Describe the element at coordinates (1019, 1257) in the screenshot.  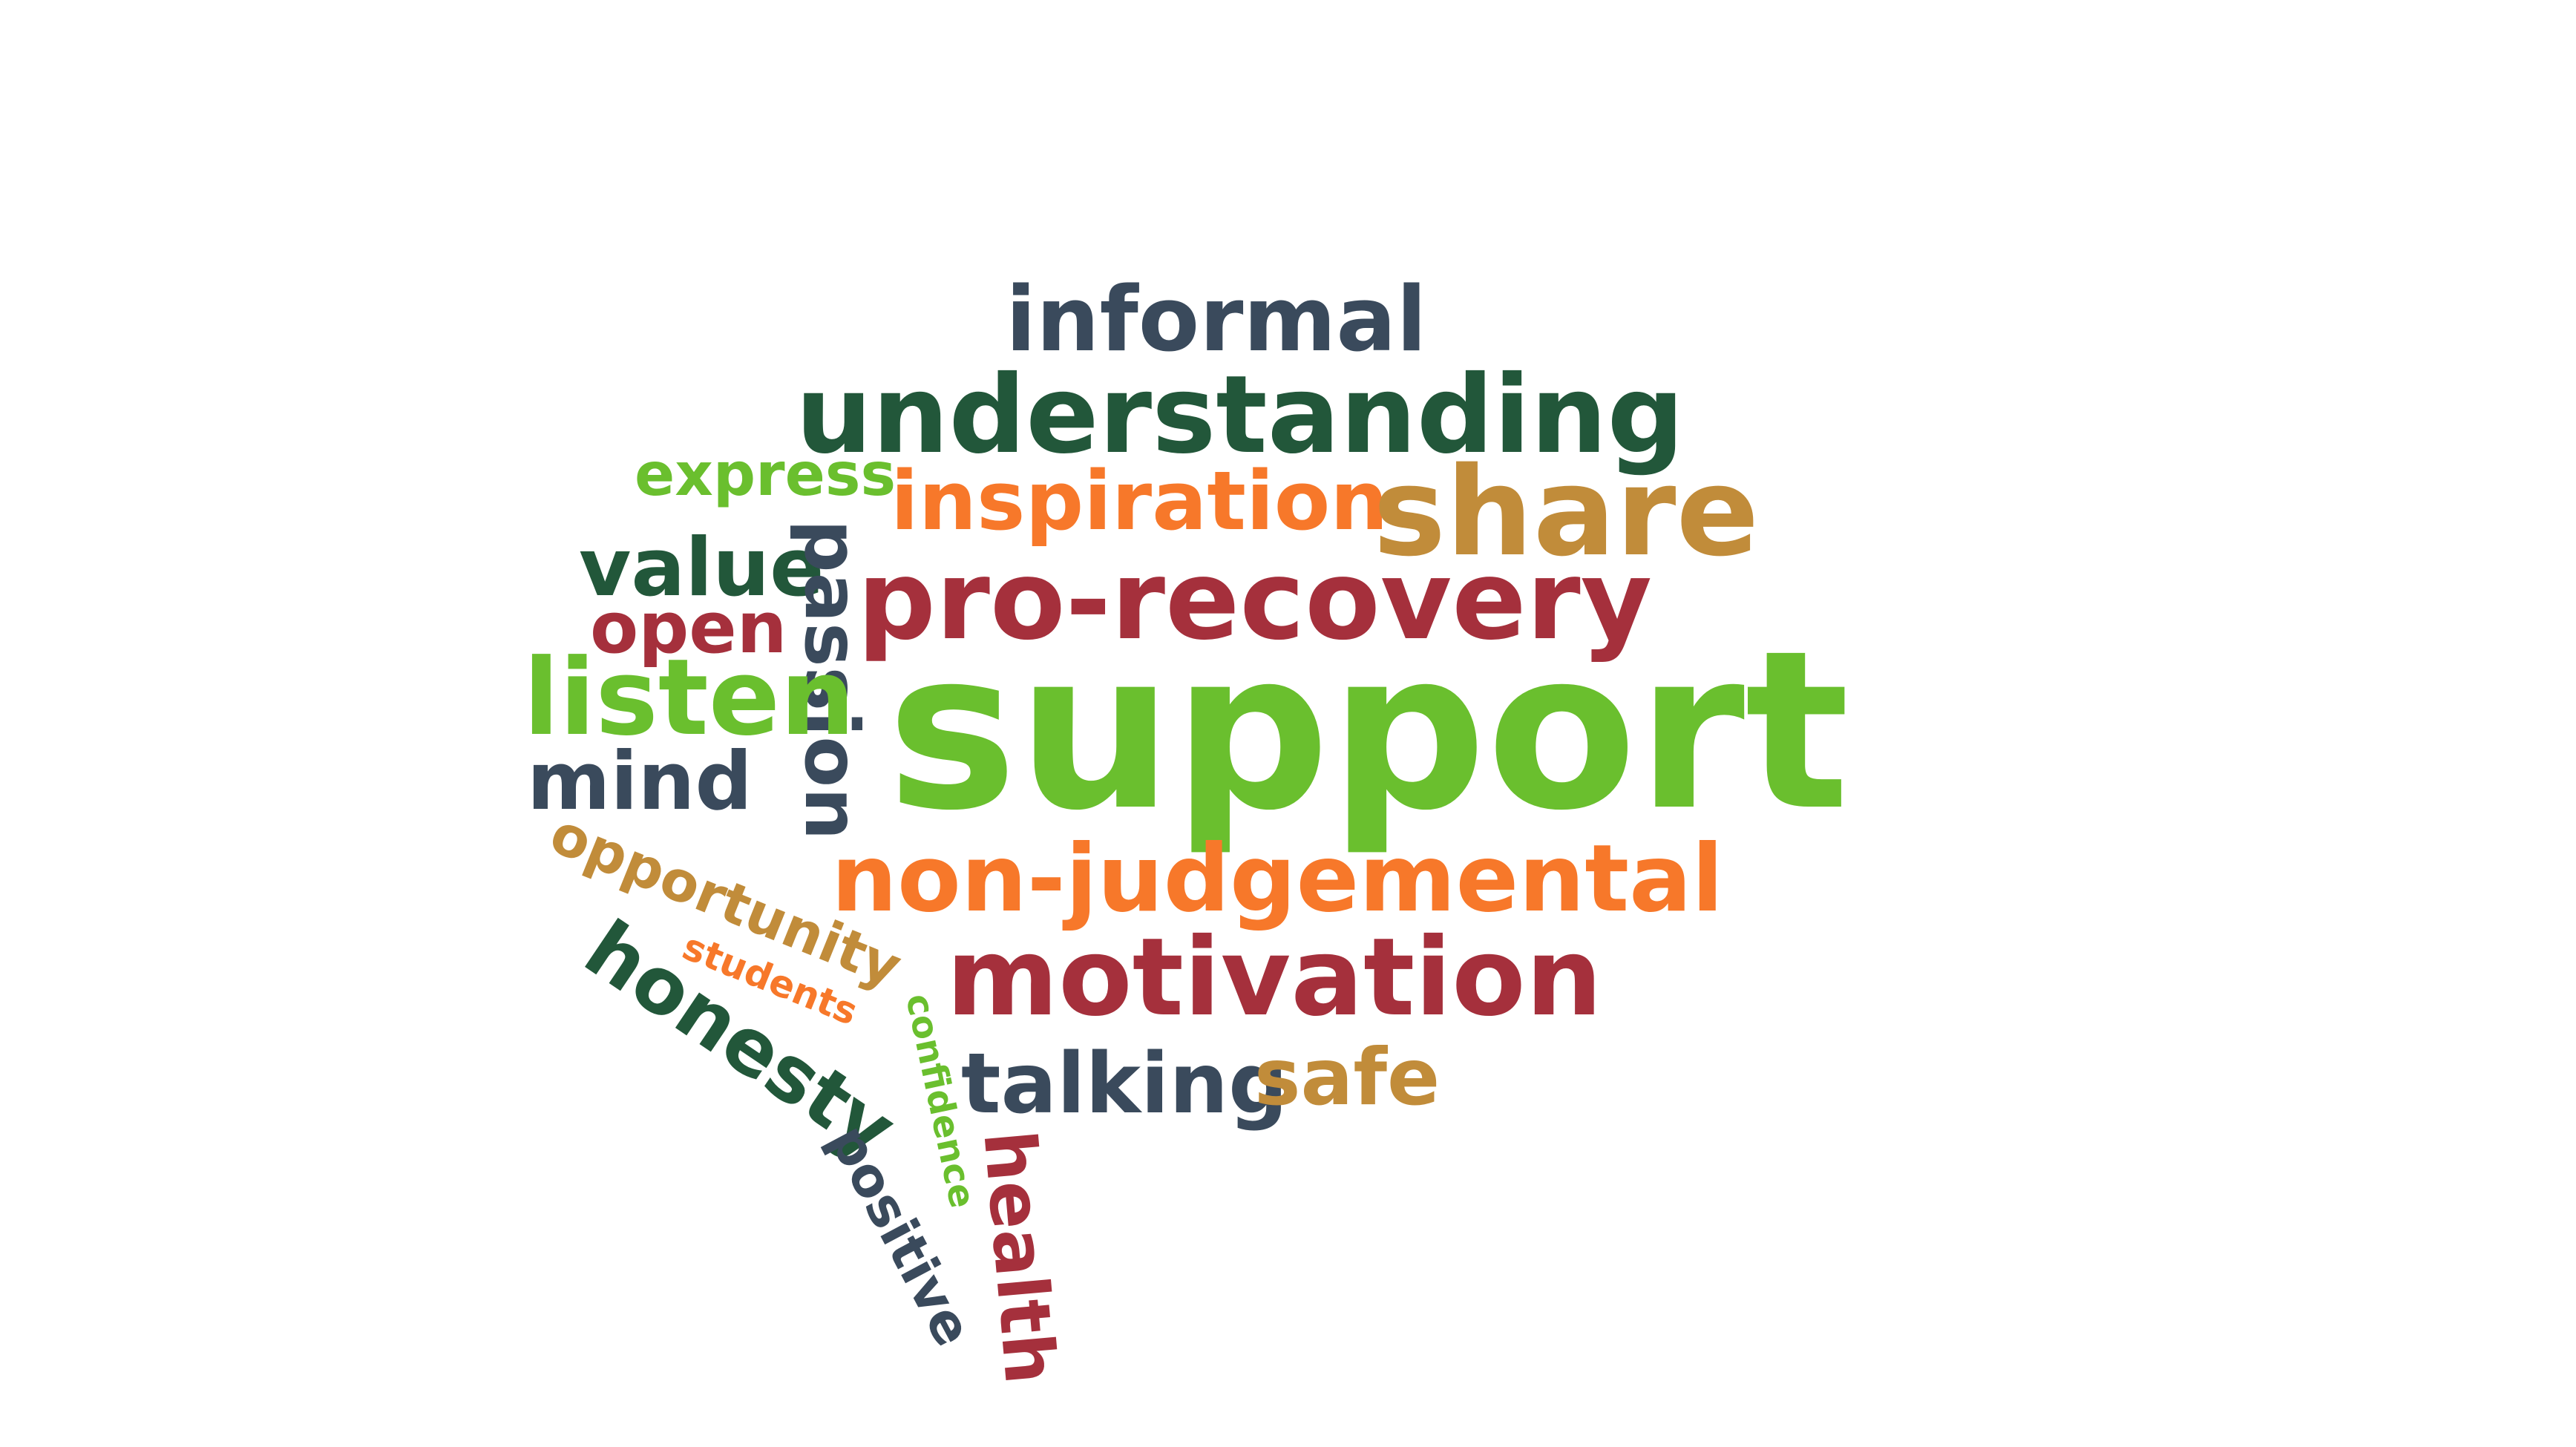
I see `word-health: health` at that location.